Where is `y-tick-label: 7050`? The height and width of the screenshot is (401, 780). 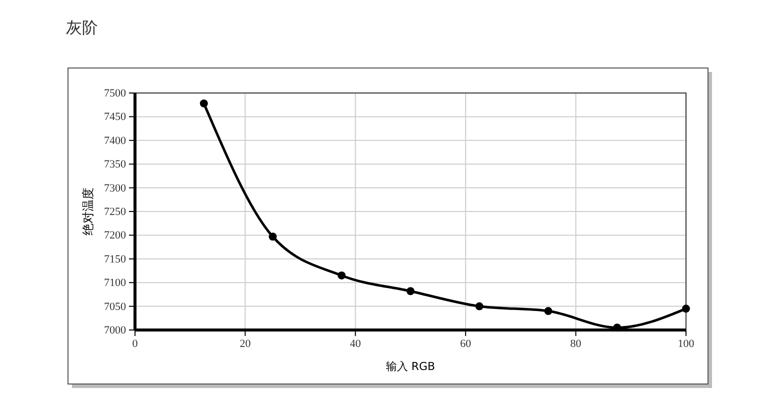 y-tick-label: 7050 is located at coordinates (115, 306).